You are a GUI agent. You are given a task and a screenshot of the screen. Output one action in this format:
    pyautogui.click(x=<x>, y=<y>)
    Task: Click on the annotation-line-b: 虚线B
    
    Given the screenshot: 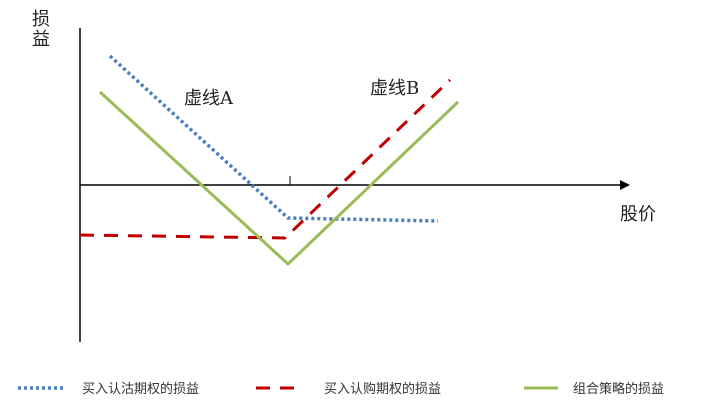 What is the action you would take?
    pyautogui.click(x=395, y=88)
    